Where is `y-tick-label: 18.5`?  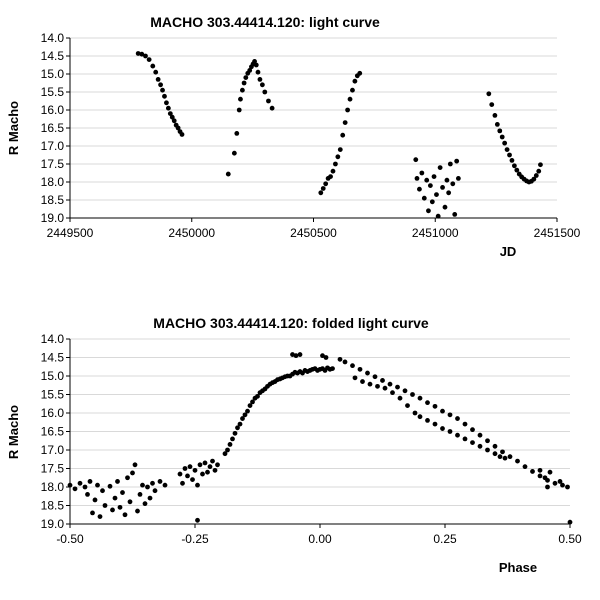 y-tick-label: 18.5 is located at coordinates (53, 200).